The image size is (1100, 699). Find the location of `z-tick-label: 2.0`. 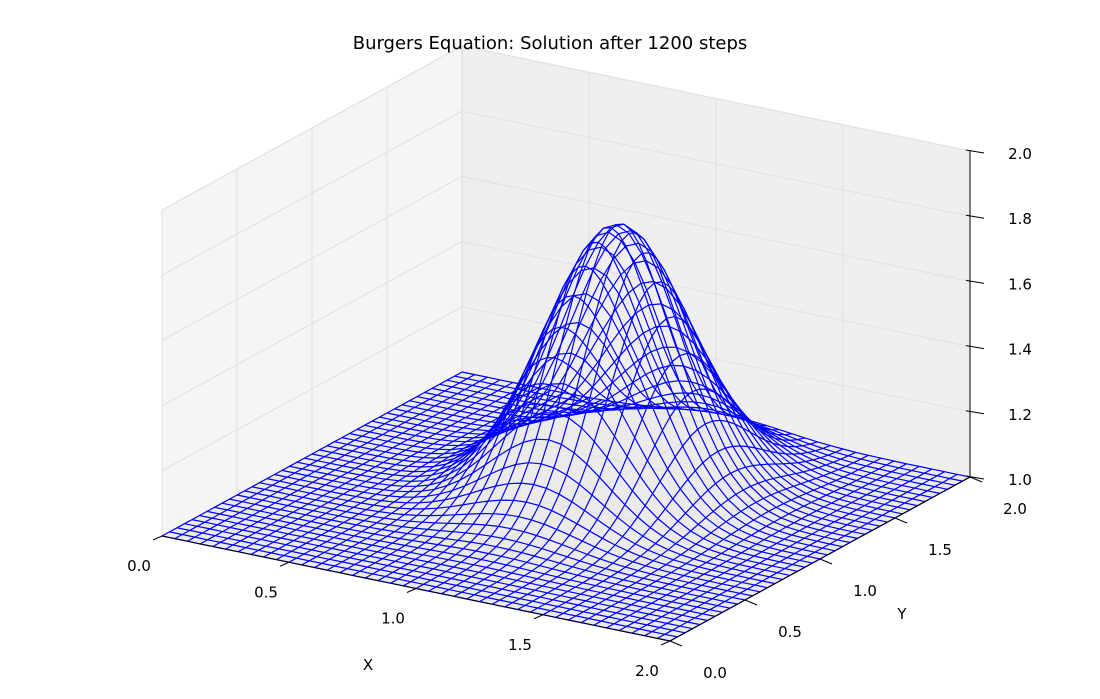

z-tick-label: 2.0 is located at coordinates (1020, 154).